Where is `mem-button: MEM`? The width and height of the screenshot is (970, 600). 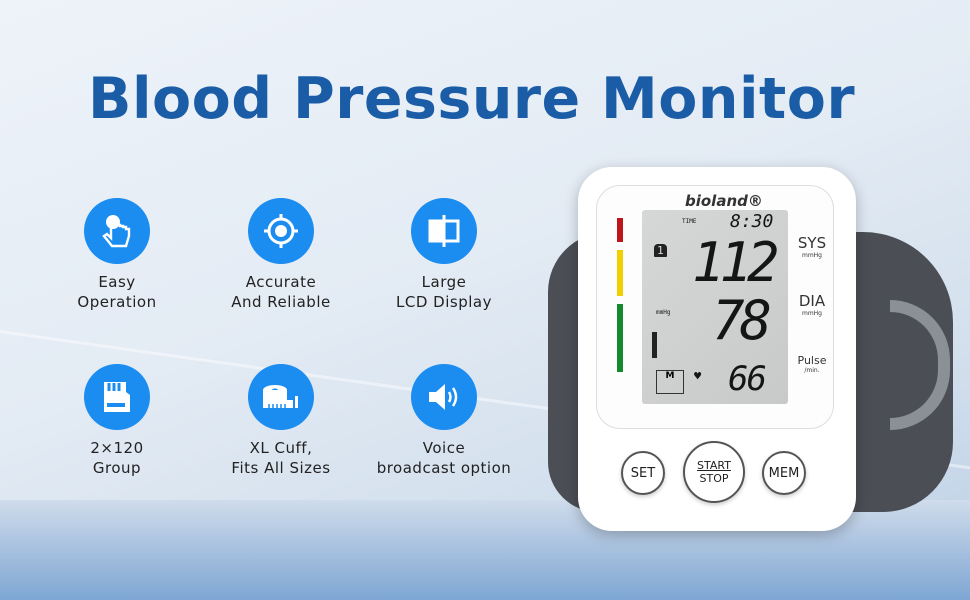
mem-button: MEM is located at coordinates (784, 473).